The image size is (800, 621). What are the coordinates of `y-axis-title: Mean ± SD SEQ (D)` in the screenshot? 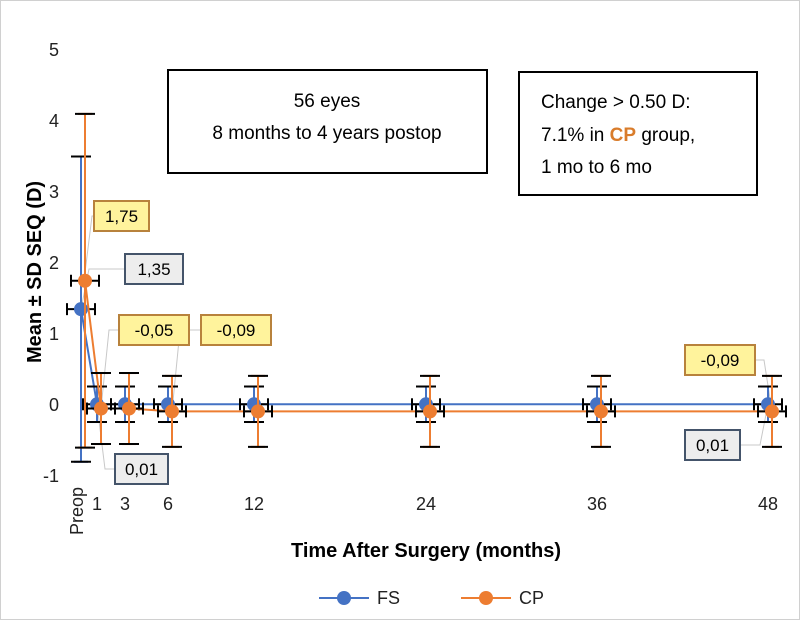 It's located at (35, 272).